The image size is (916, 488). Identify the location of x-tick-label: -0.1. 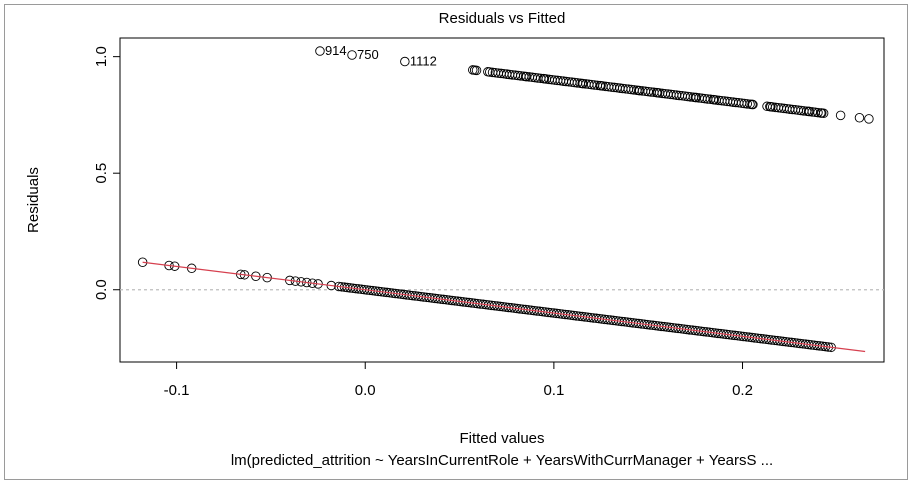
(177, 390).